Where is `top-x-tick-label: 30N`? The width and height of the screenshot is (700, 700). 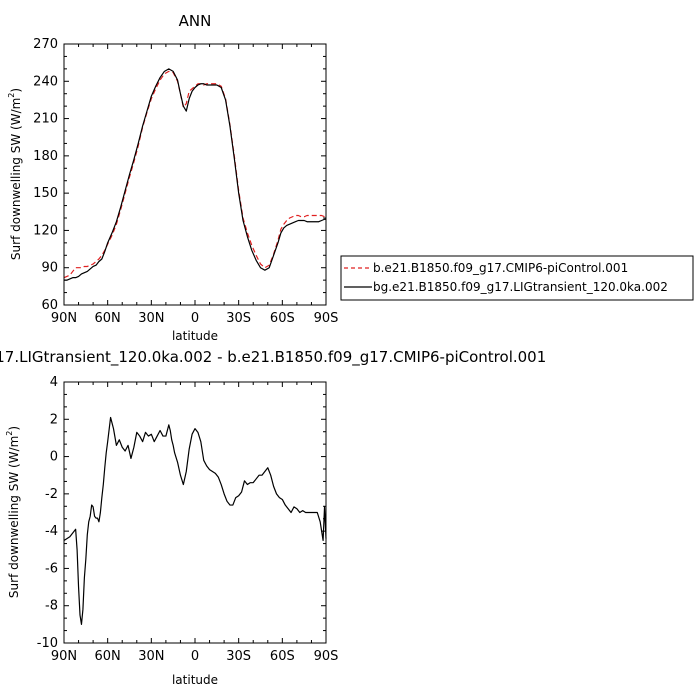 top-x-tick-label: 30N is located at coordinates (151, 318).